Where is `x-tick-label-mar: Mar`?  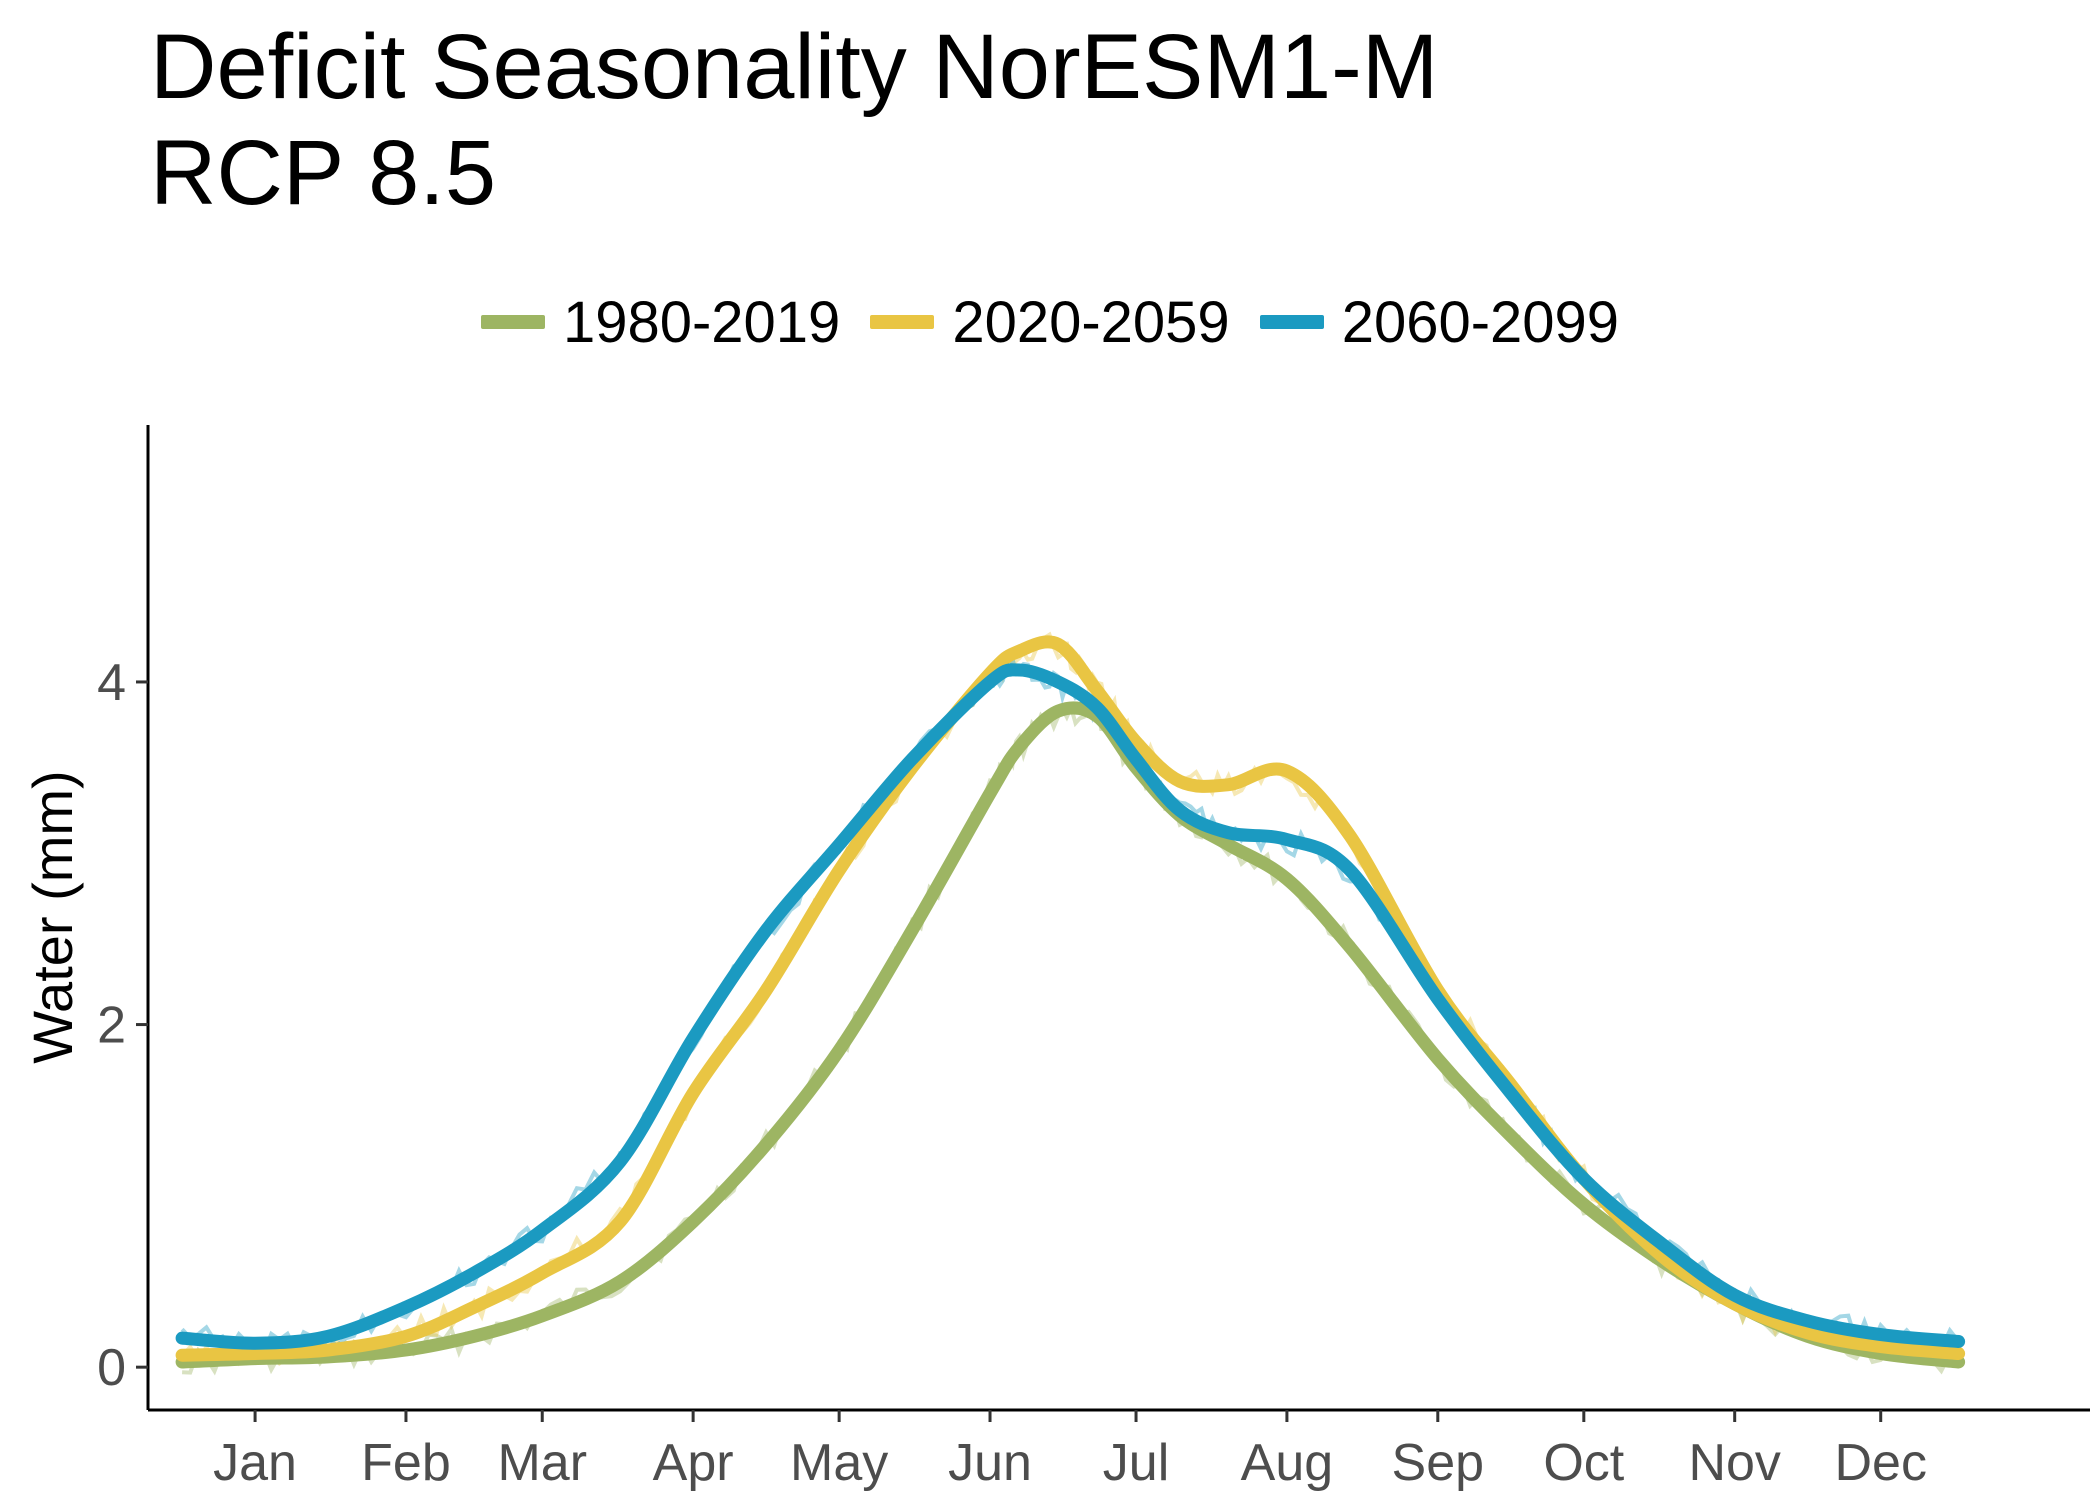 x-tick-label-mar: Mar is located at coordinates (542, 1463).